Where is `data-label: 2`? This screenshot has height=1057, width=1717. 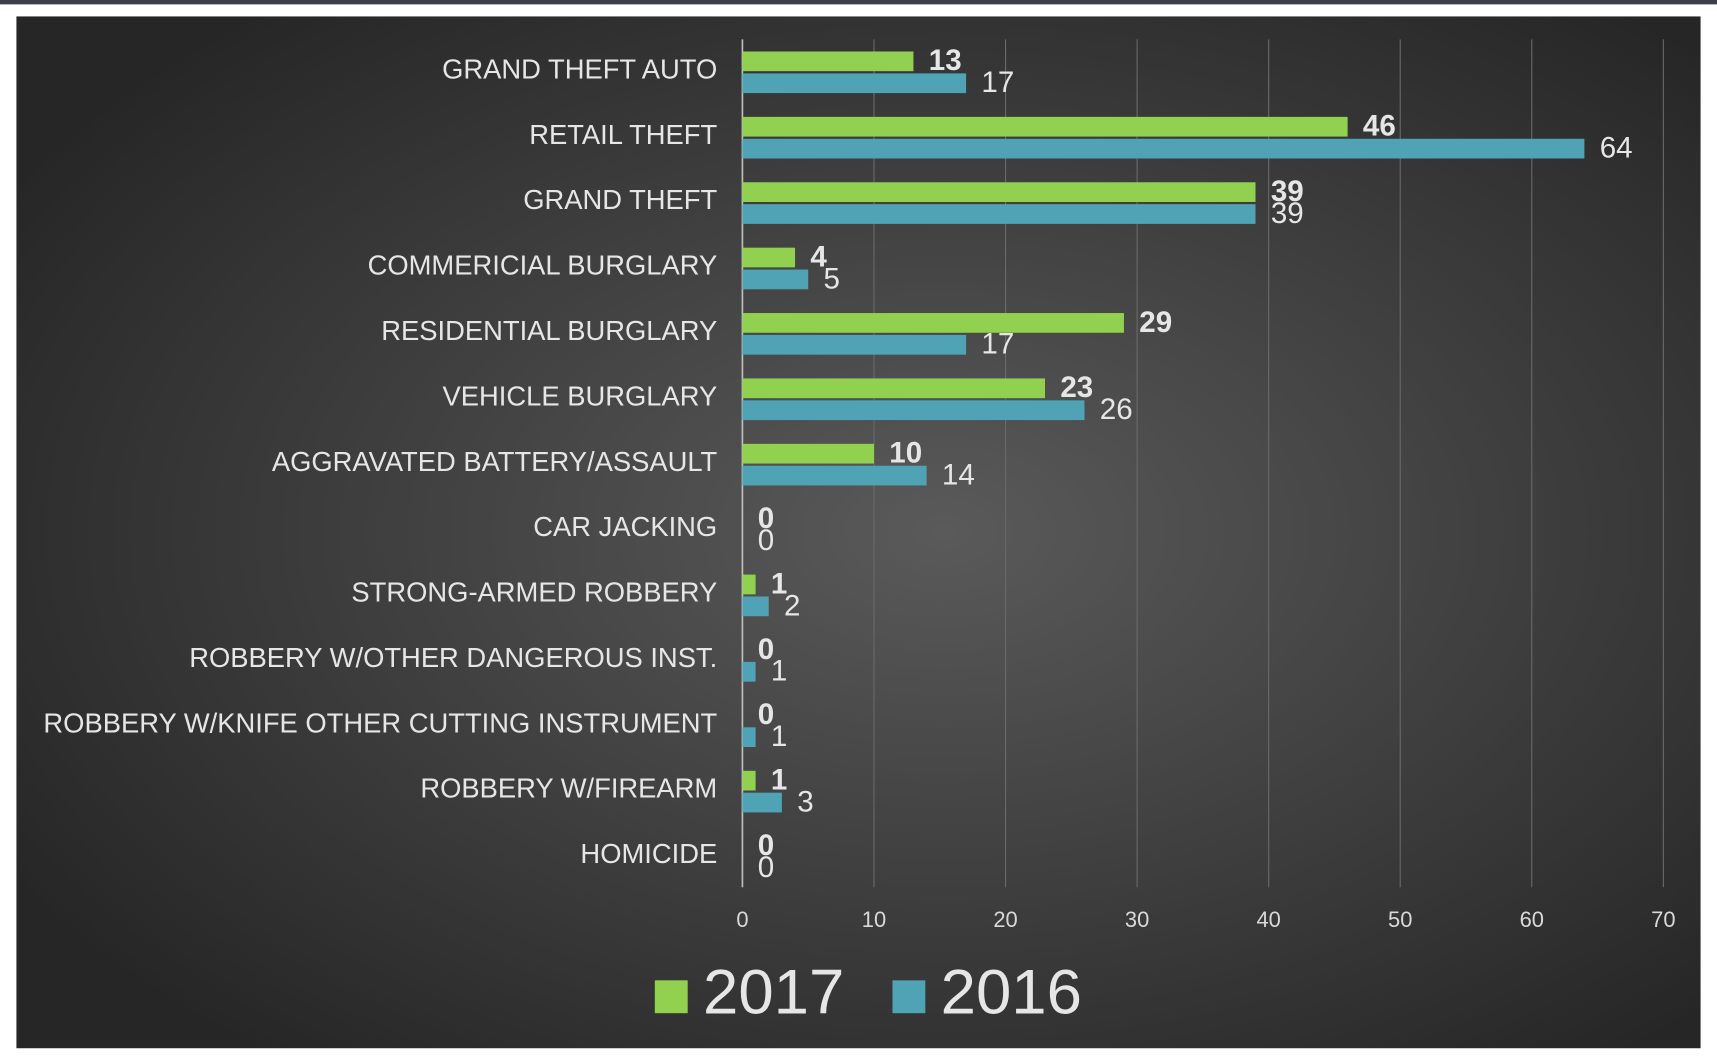
data-label: 2 is located at coordinates (792, 605).